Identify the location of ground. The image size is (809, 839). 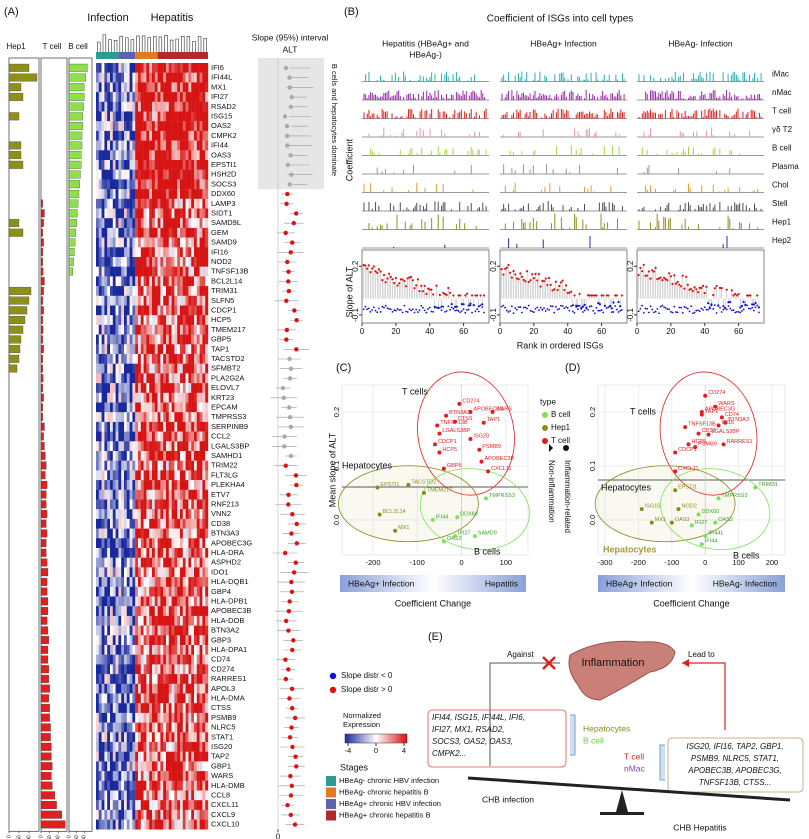
(622, 813).